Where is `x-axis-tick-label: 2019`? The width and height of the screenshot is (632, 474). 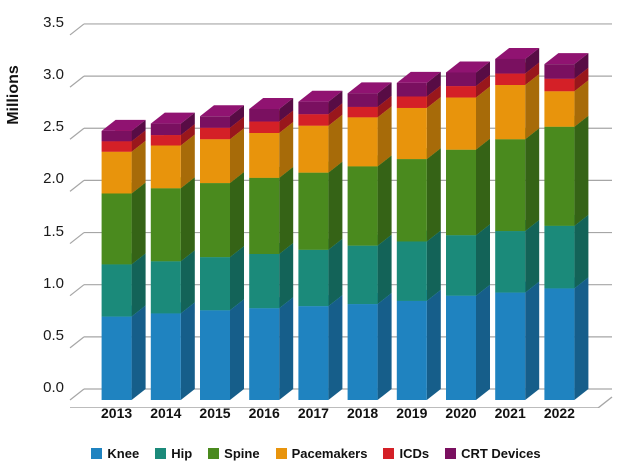
x-axis-tick-label: 2019 is located at coordinates (412, 413).